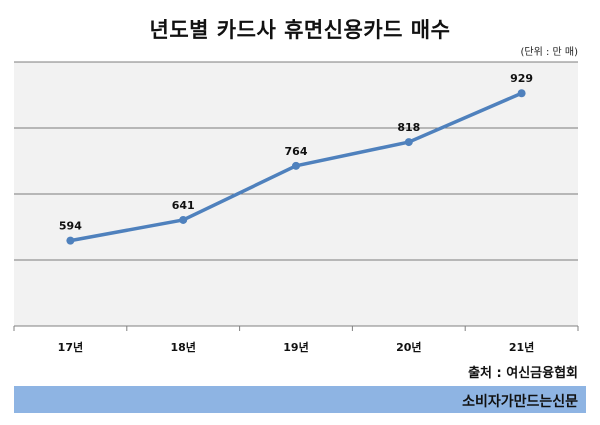 This screenshot has height=425, width=600. I want to click on x-tick-label: 20년, so click(408, 347).